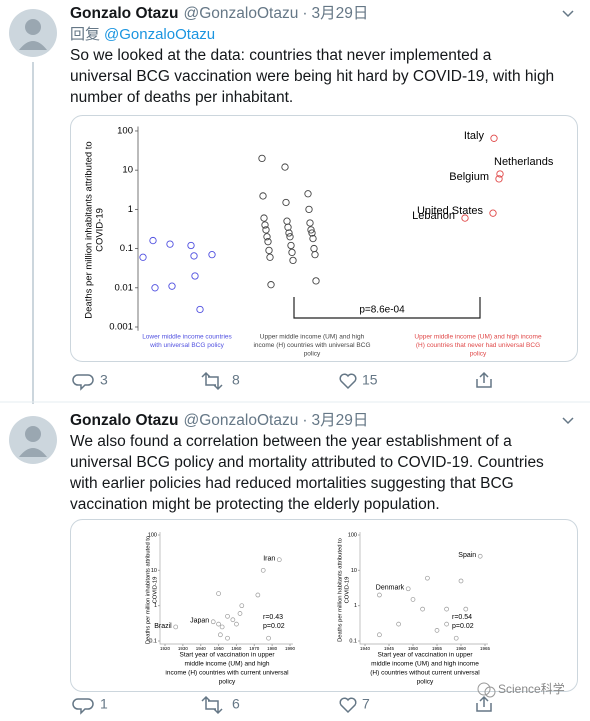  Describe the element at coordinates (104, 380) in the screenshot. I see `reply-count: 3` at that location.